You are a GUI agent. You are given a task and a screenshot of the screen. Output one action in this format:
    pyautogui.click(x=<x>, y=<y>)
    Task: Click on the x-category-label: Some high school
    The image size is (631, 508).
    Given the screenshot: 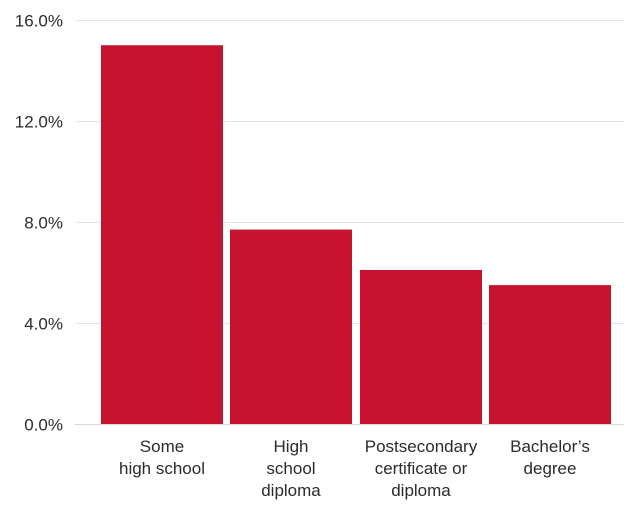 What is the action you would take?
    pyautogui.click(x=162, y=457)
    